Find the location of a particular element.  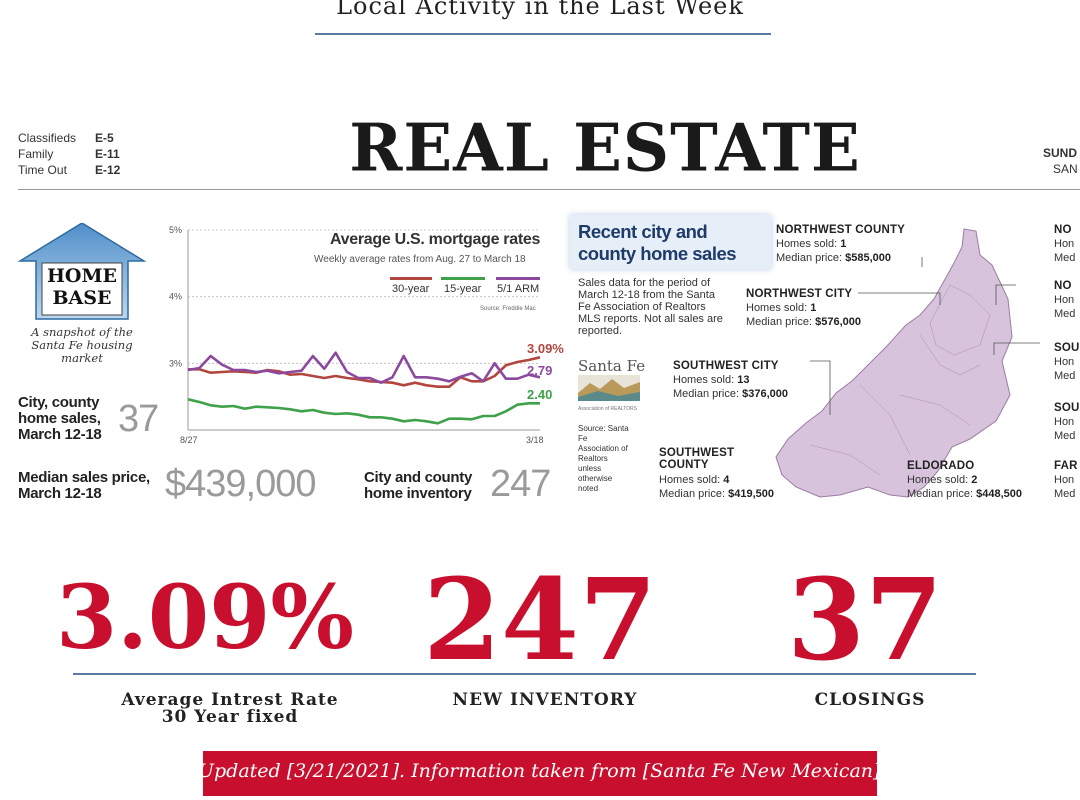

metric-label-interest-rate: Average Intrest Rate 30 Year fixed is located at coordinates (230, 708).